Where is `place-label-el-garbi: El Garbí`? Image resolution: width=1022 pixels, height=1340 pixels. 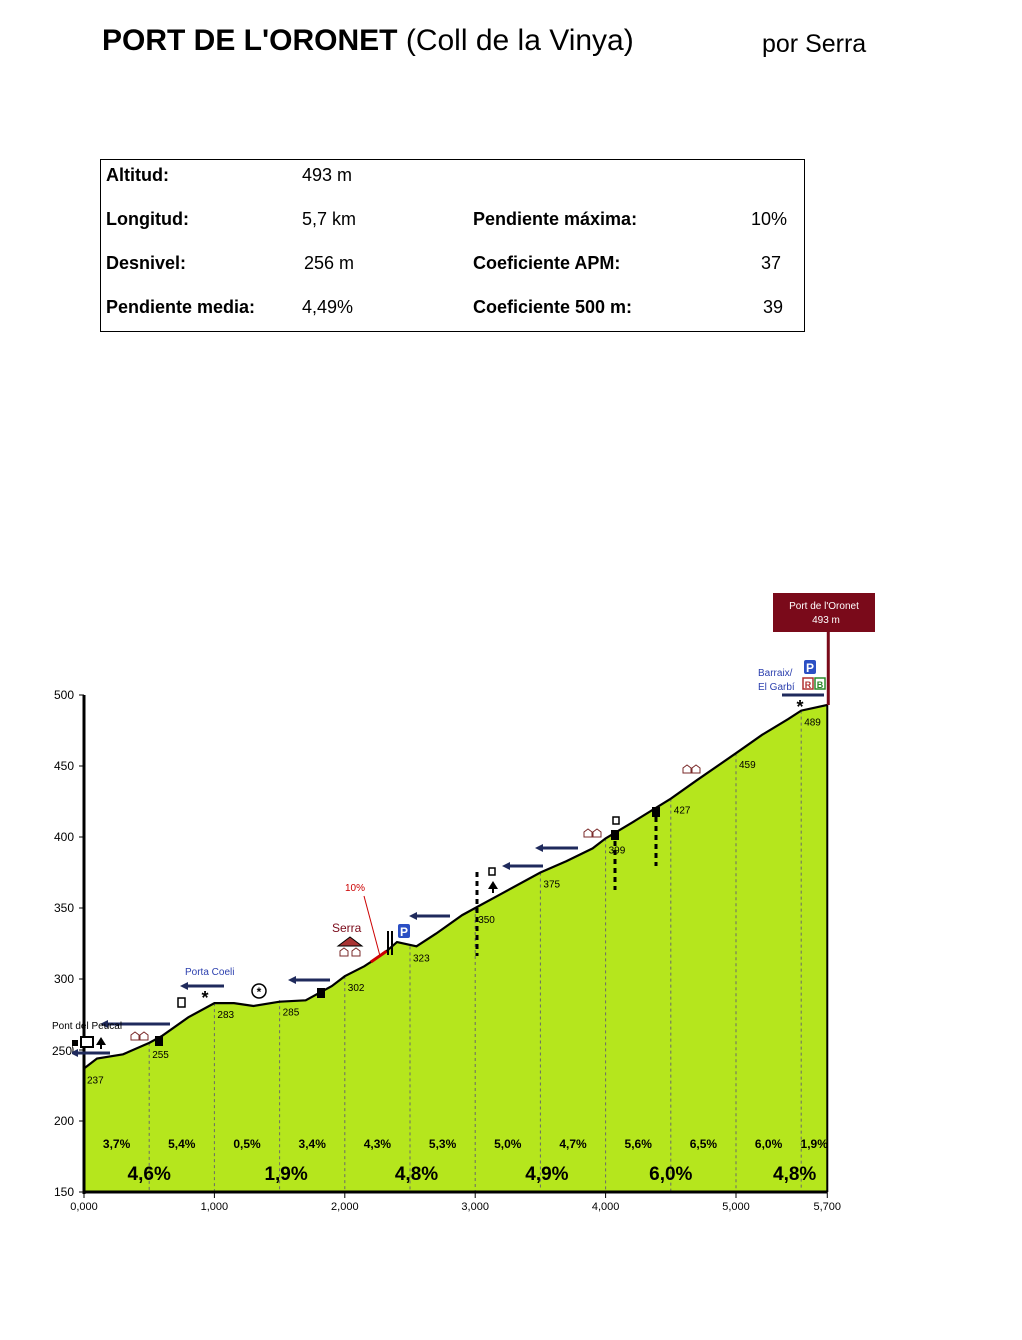
place-label-el-garbi: El Garbí is located at coordinates (776, 687).